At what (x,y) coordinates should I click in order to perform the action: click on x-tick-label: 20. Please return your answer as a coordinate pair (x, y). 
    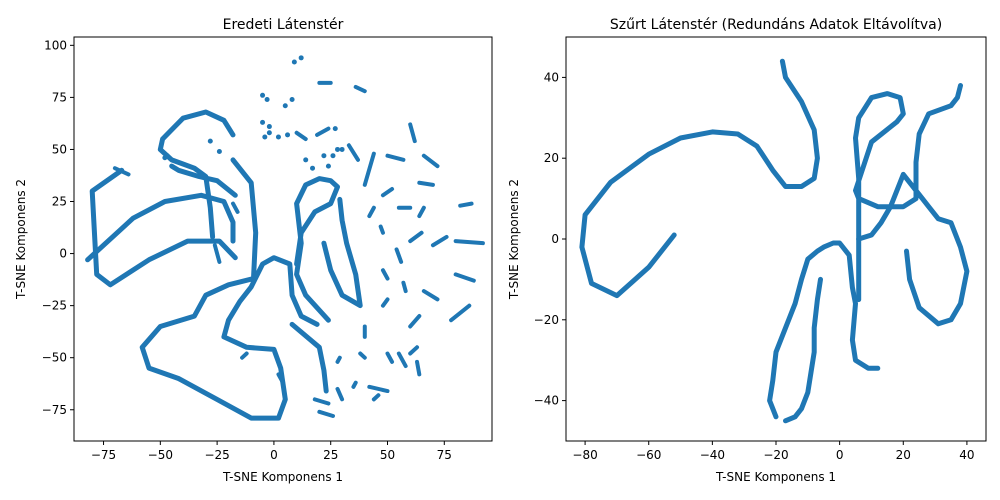
    Looking at the image, I should click on (903, 455).